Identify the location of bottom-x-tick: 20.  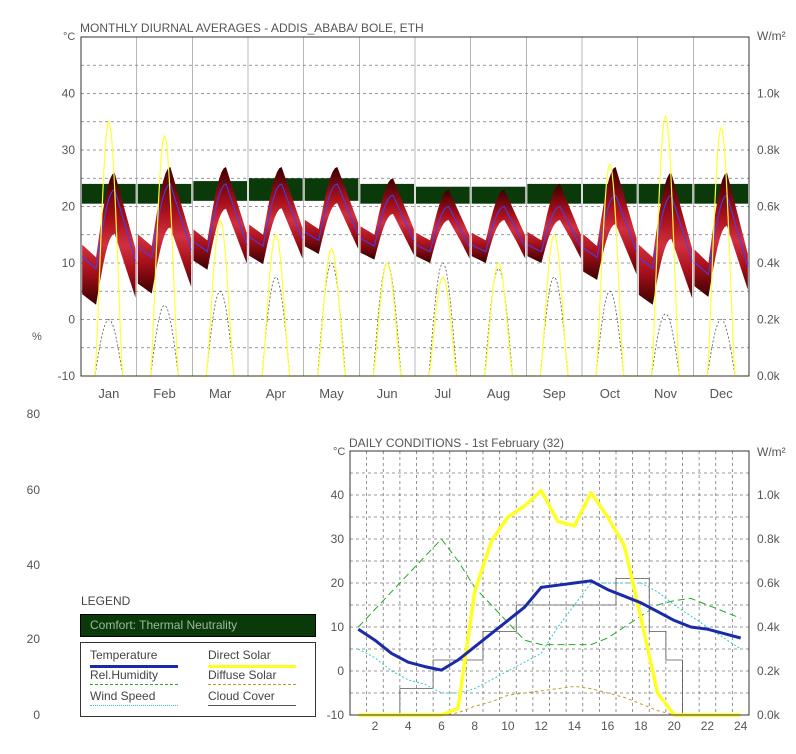
(675, 726).